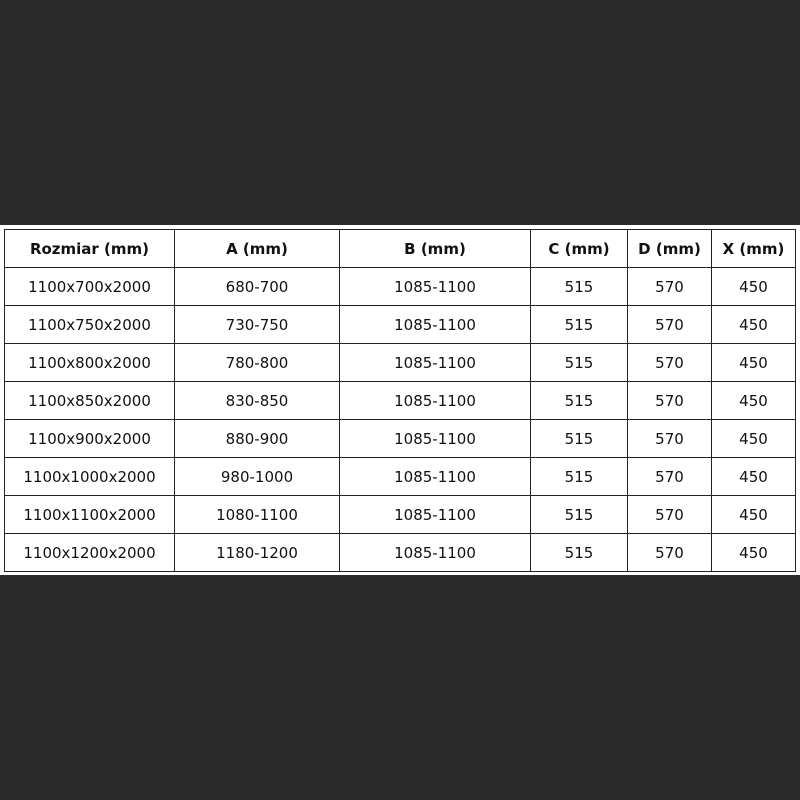 The width and height of the screenshot is (800, 800). Describe the element at coordinates (89, 476) in the screenshot. I see `table-cell: 1100x1000x2000` at that location.